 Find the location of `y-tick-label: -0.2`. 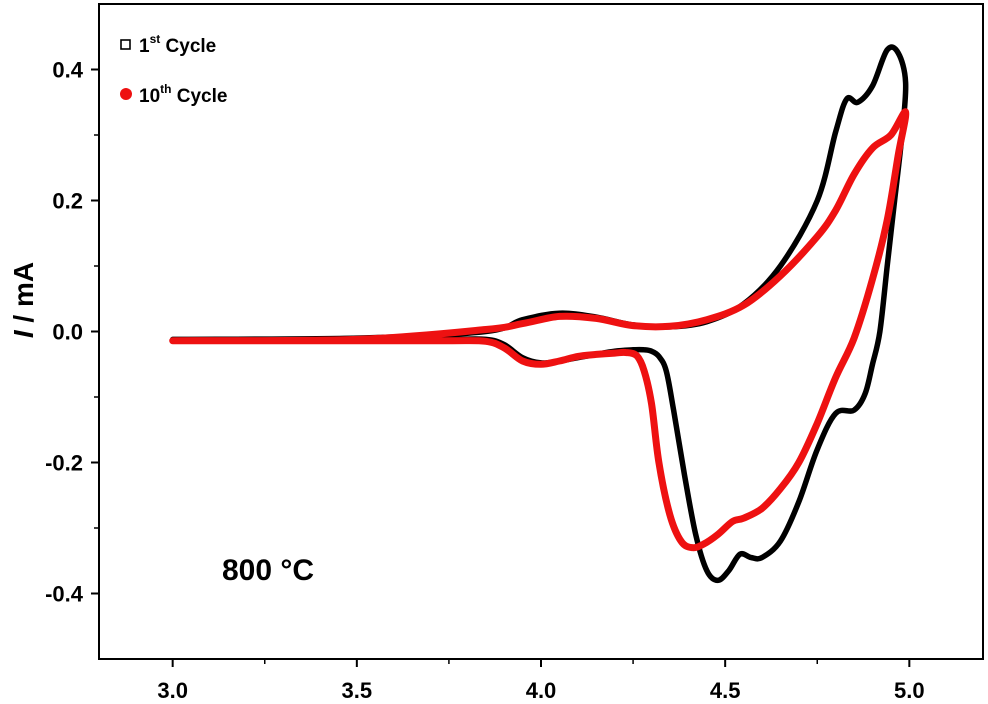

y-tick-label: -0.2 is located at coordinates (64, 463).